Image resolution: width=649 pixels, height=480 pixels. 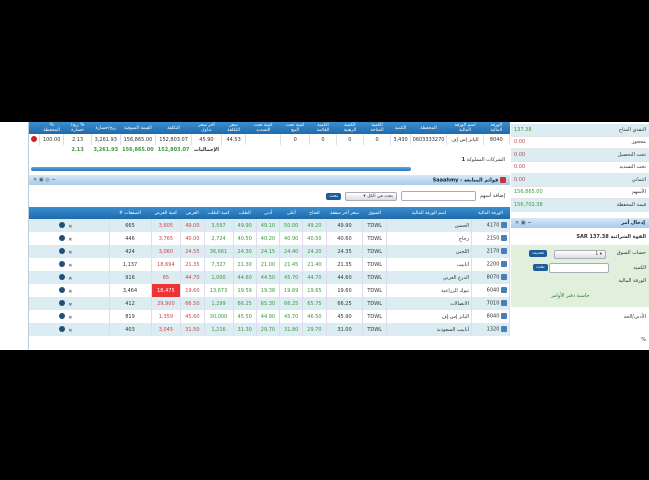 I want to click on column-header: كمية العرض, so click(x=166, y=213).